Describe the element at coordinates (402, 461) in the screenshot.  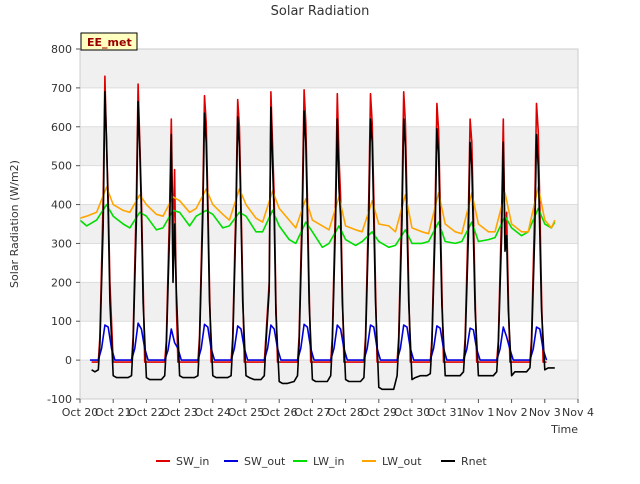
I see `legend-label: LW_out` at that location.